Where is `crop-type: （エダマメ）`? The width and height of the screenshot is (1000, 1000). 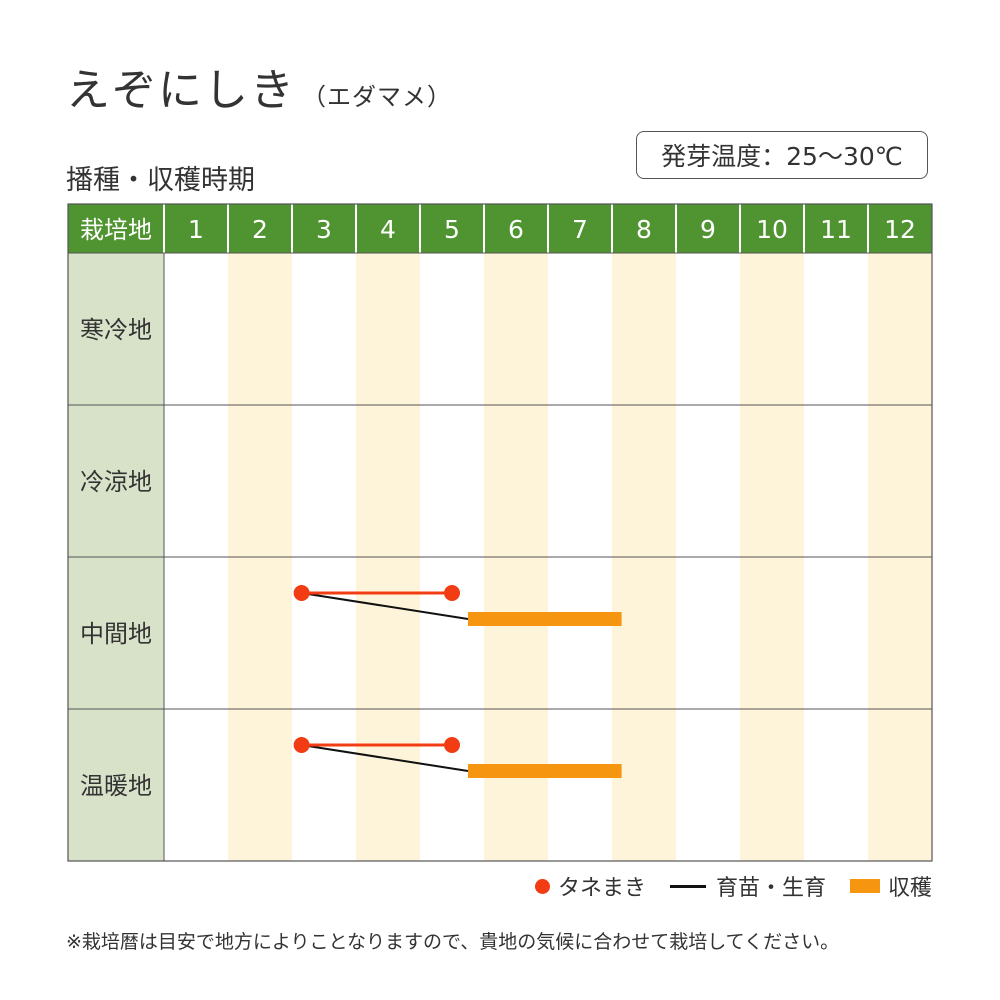
crop-type: （エダマメ） is located at coordinates (377, 97).